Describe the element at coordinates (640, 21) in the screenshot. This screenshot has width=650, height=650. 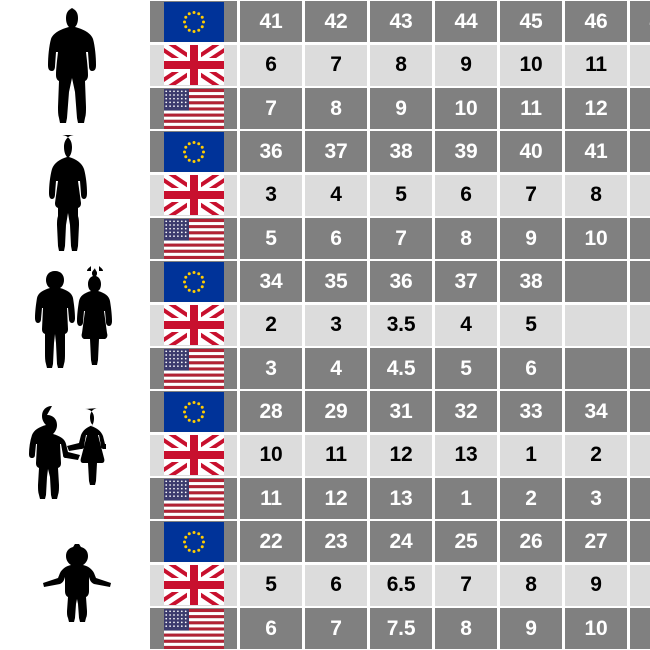
I see `size-cell: 47` at that location.